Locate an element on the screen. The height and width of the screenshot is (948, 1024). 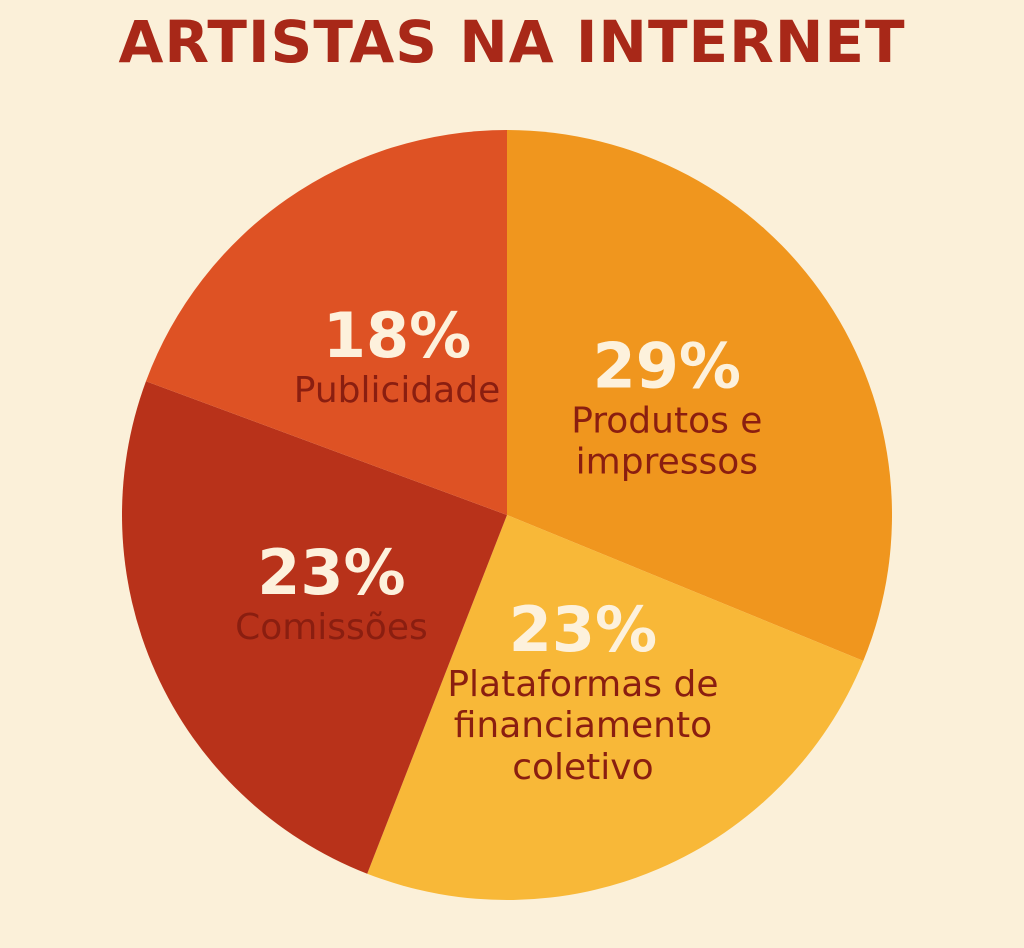
slice-label: 23% Plataformas de financiamento coletivo is located at coordinates (583, 690).